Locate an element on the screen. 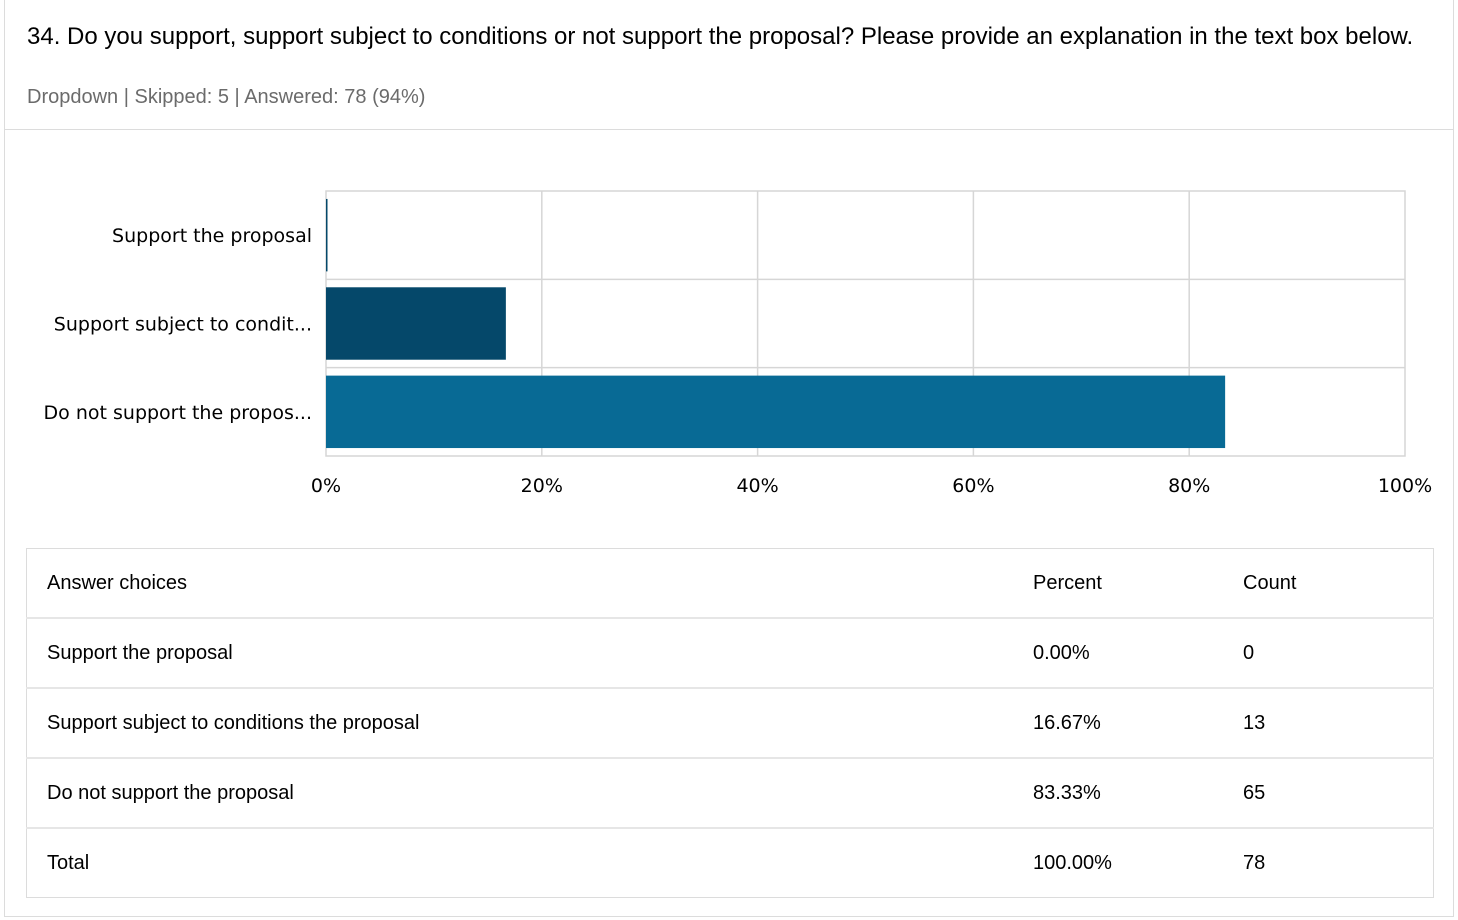  table-row: Do not support the proposal 83.33% 65 is located at coordinates (730, 793).